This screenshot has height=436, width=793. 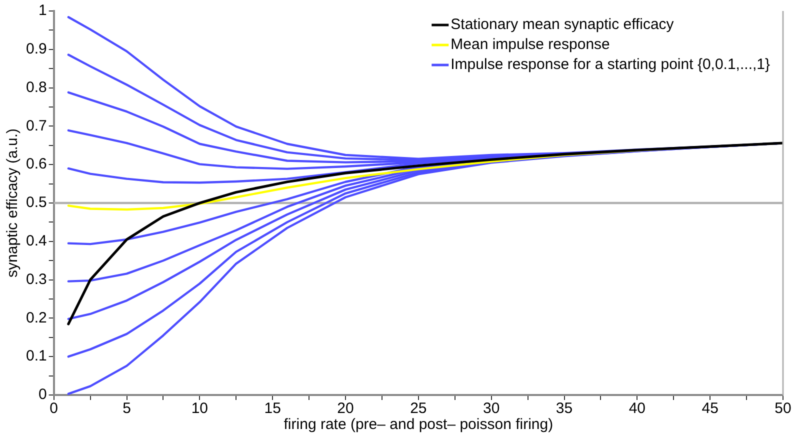 I want to click on x-axis-title: firing rate (pre– and post– poisson firing), so click(x=419, y=425).